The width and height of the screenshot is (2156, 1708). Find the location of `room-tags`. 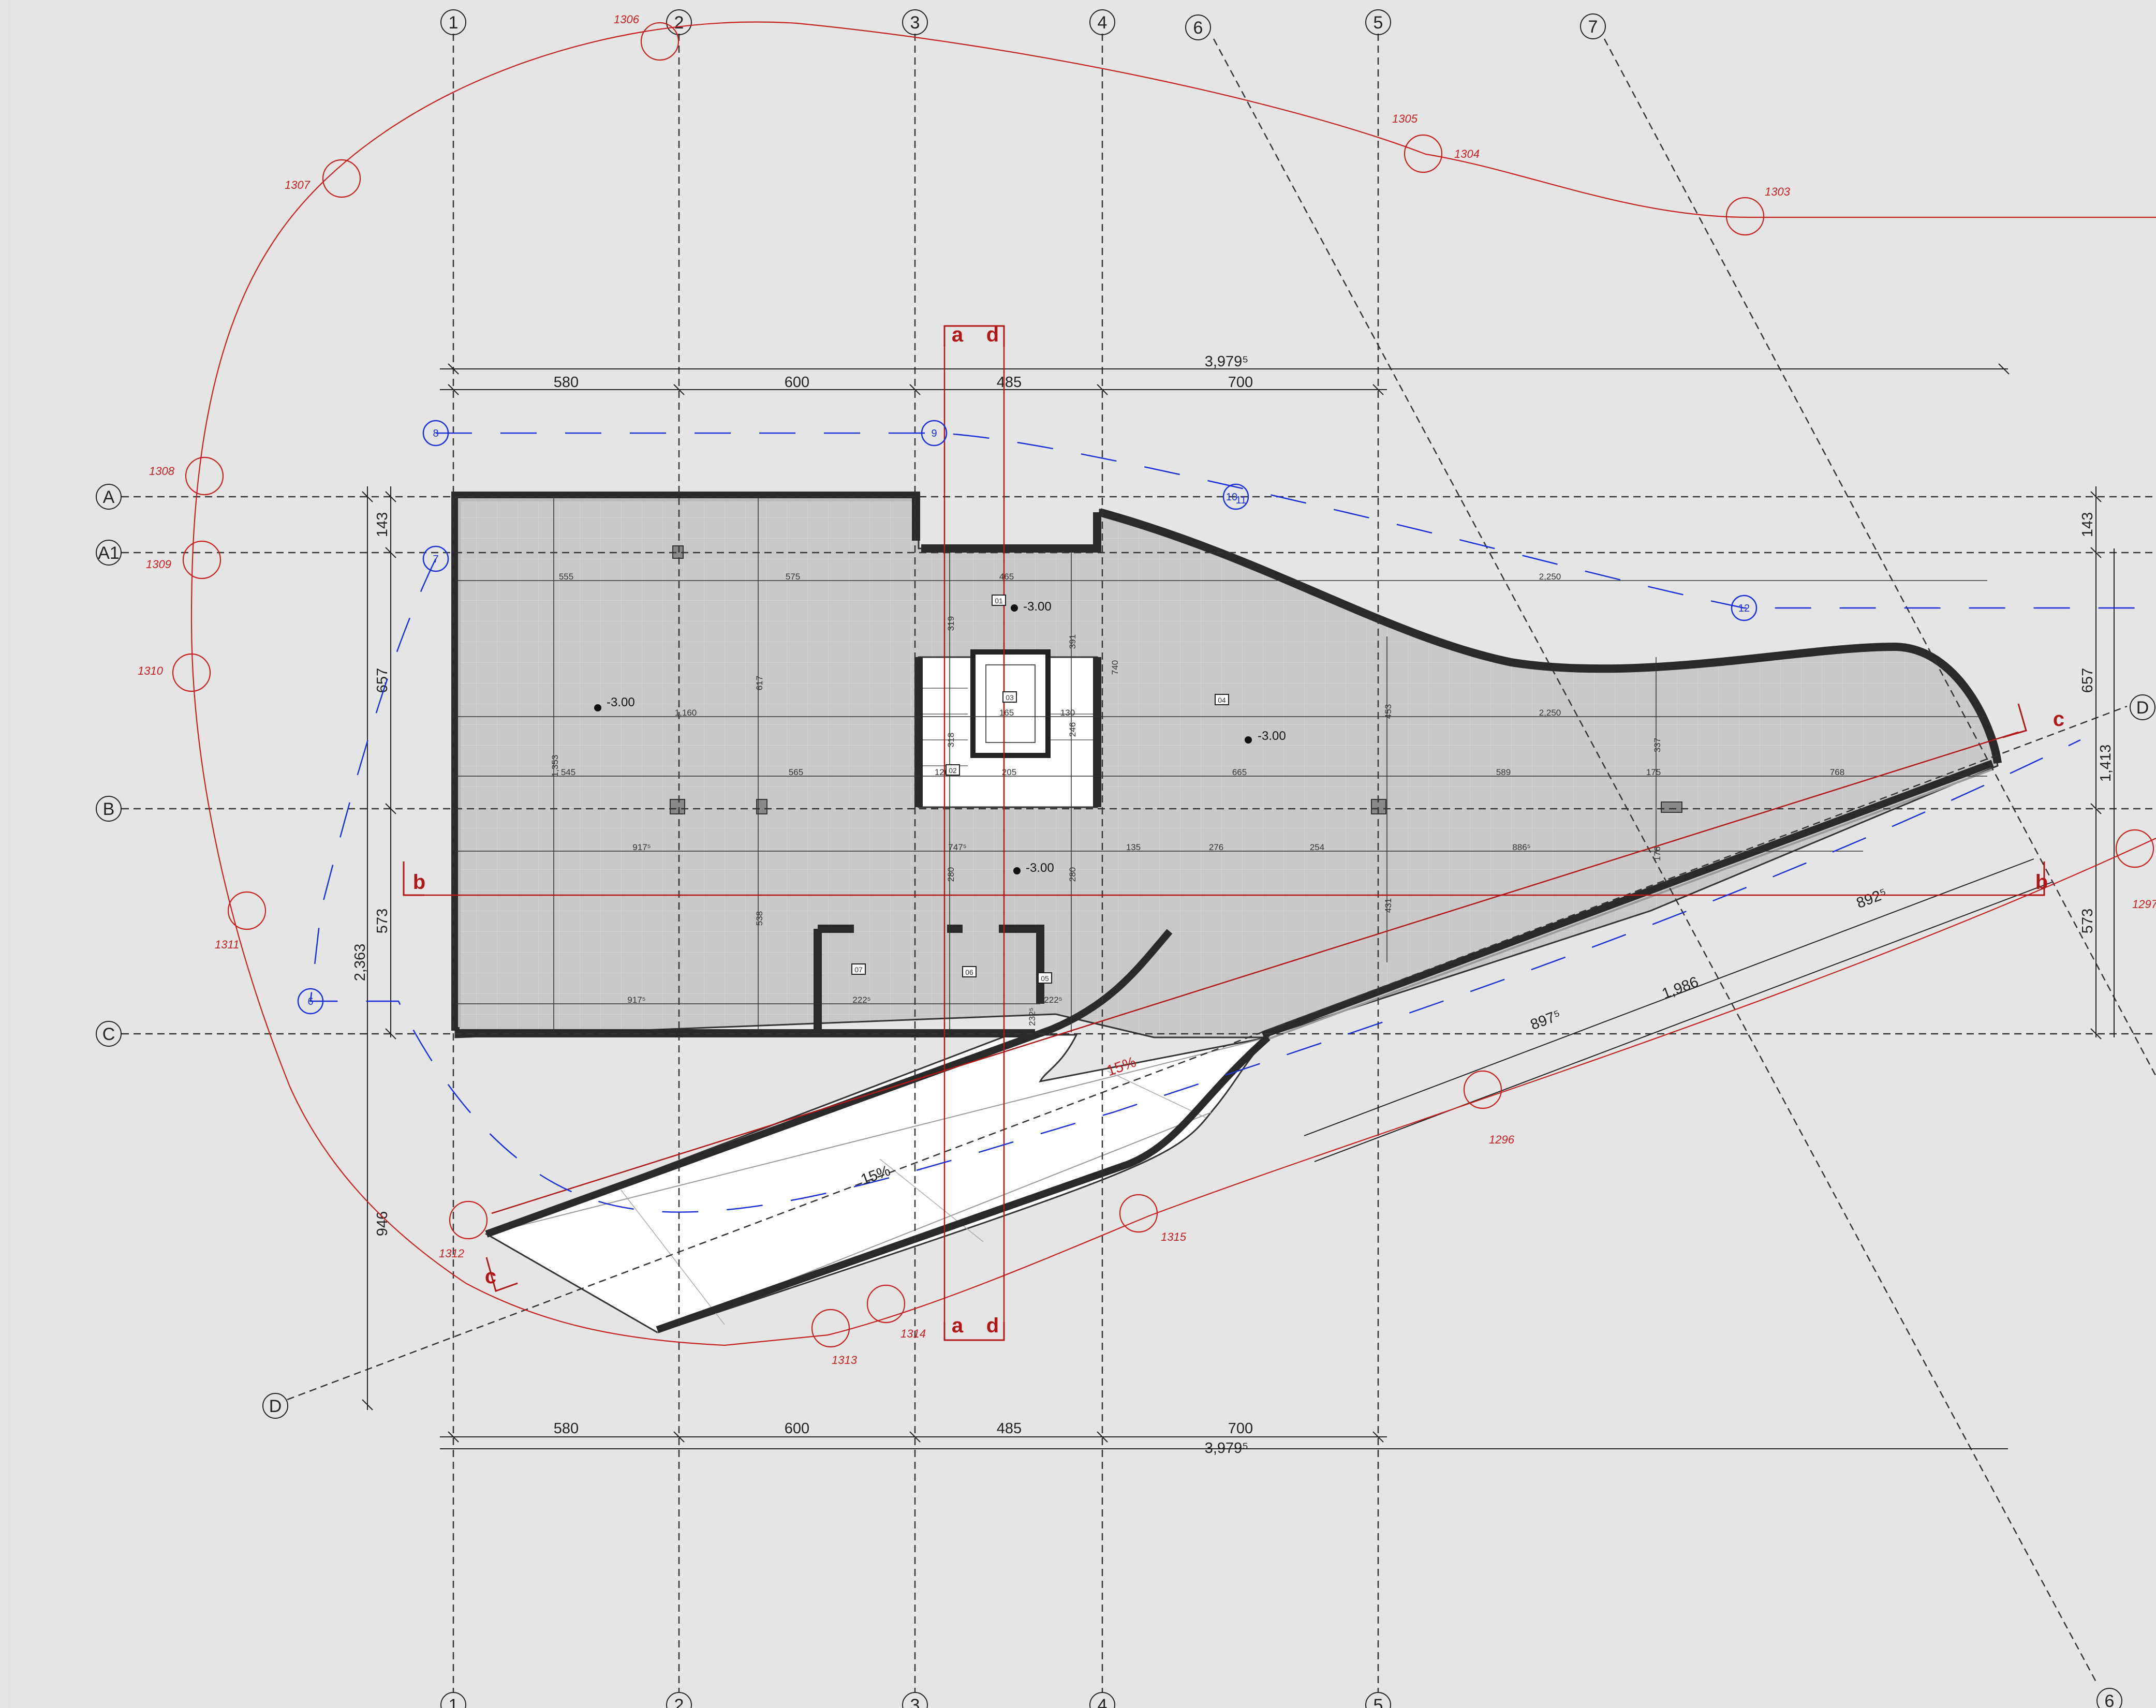

room-tags is located at coordinates (1040, 789).